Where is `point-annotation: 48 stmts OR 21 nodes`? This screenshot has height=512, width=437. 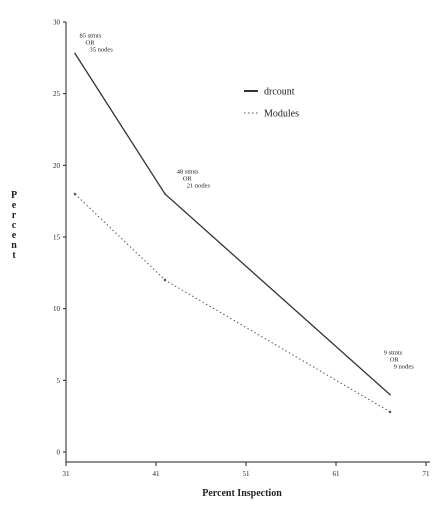
point-annotation: 48 stmts OR 21 nodes is located at coordinates (194, 179).